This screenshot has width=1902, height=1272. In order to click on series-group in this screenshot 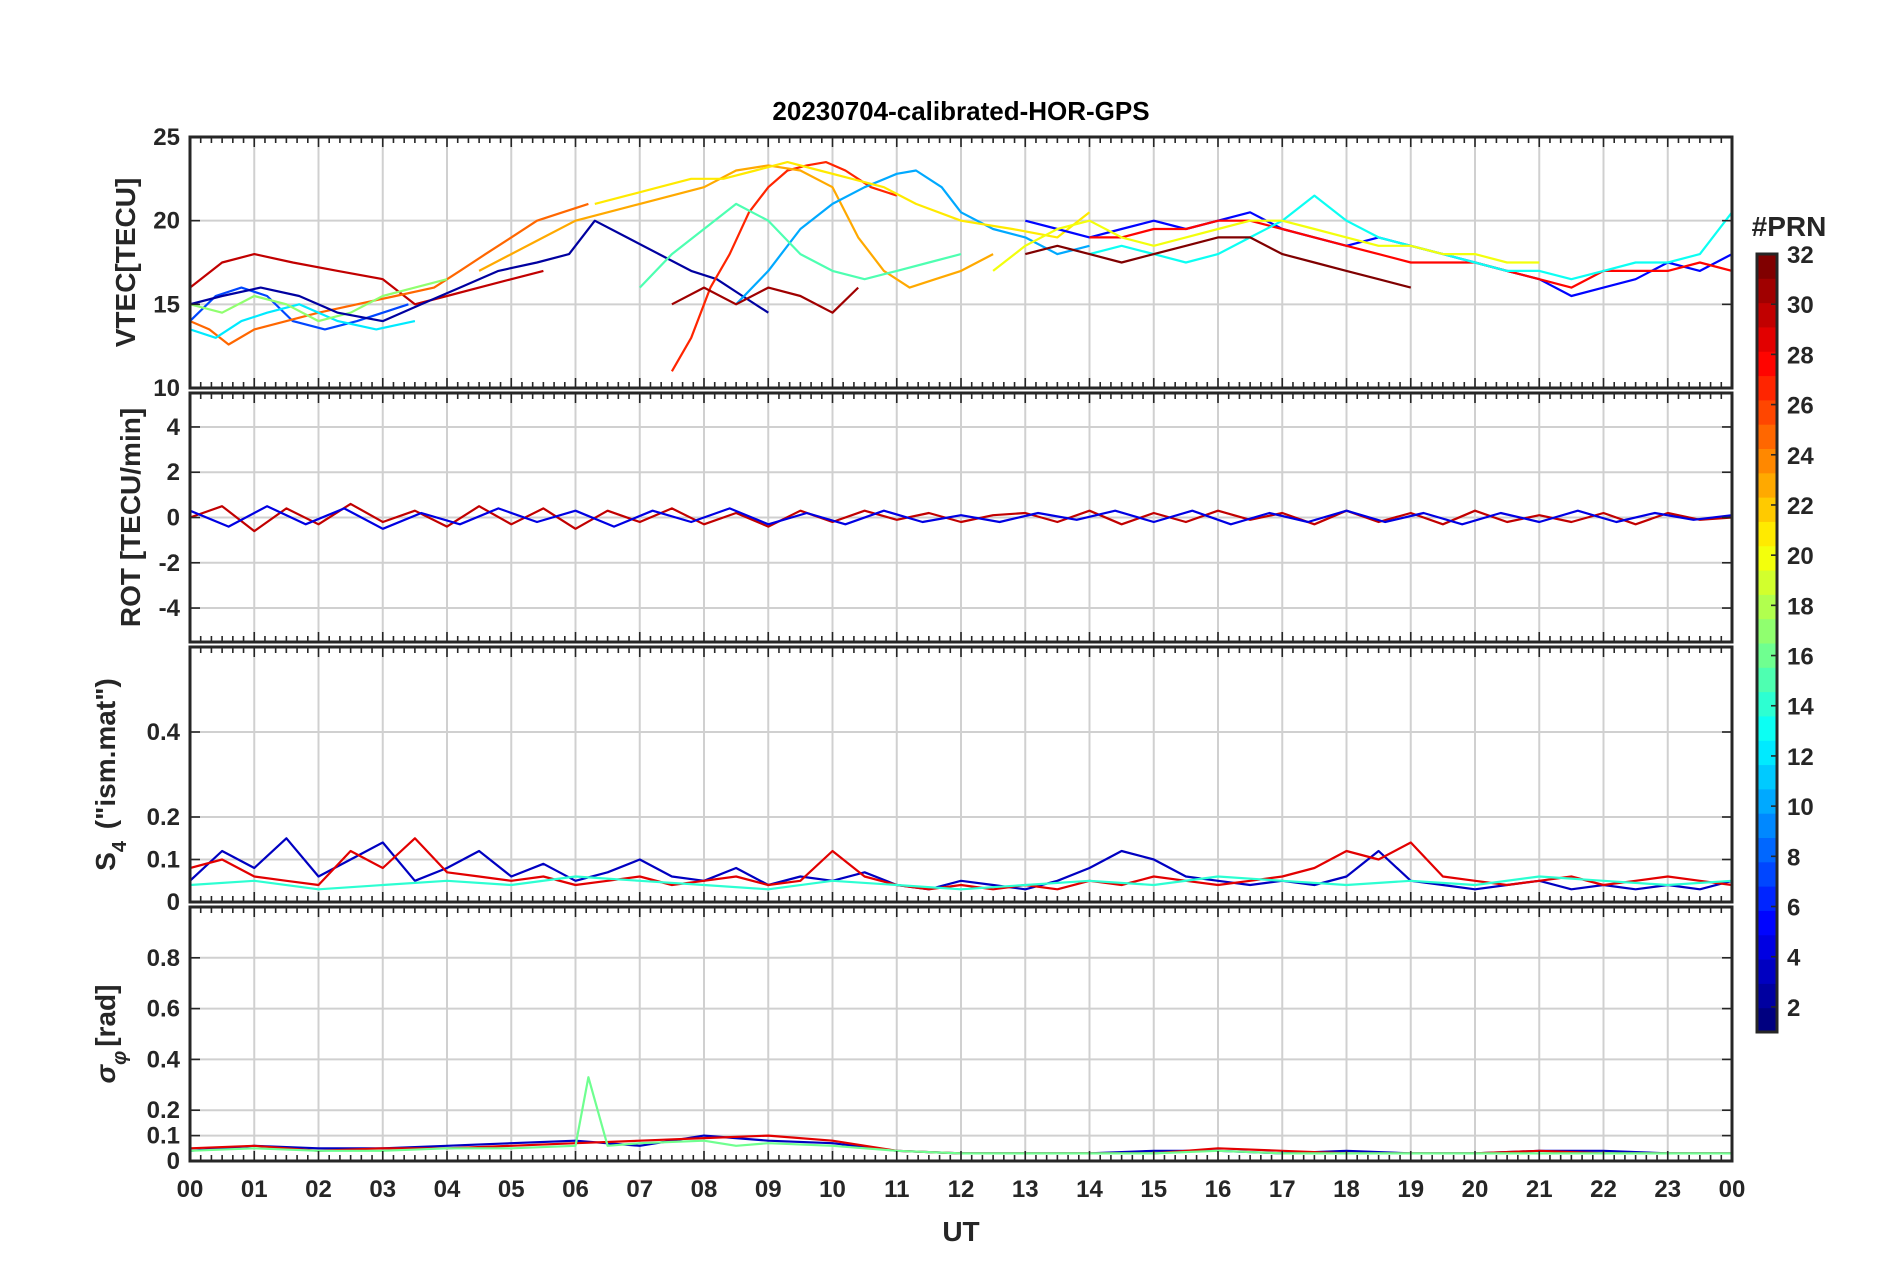, I will do `click(961, 266)`.